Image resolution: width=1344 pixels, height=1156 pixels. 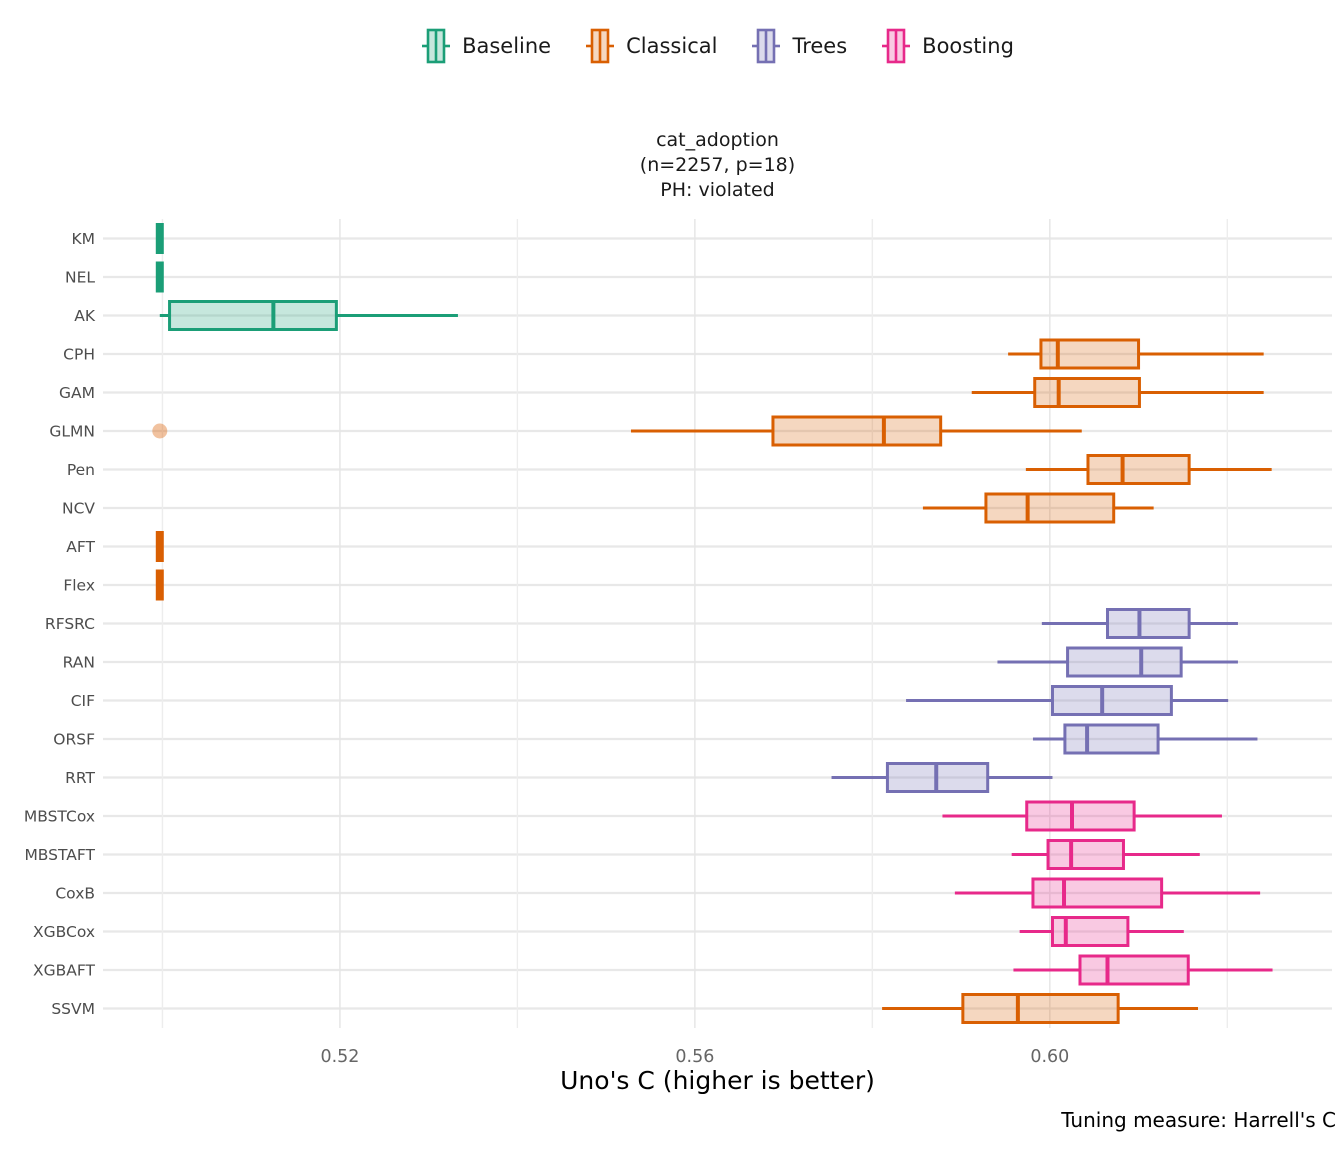 What do you see at coordinates (160, 431) in the screenshot?
I see `outlier-point` at bounding box center [160, 431].